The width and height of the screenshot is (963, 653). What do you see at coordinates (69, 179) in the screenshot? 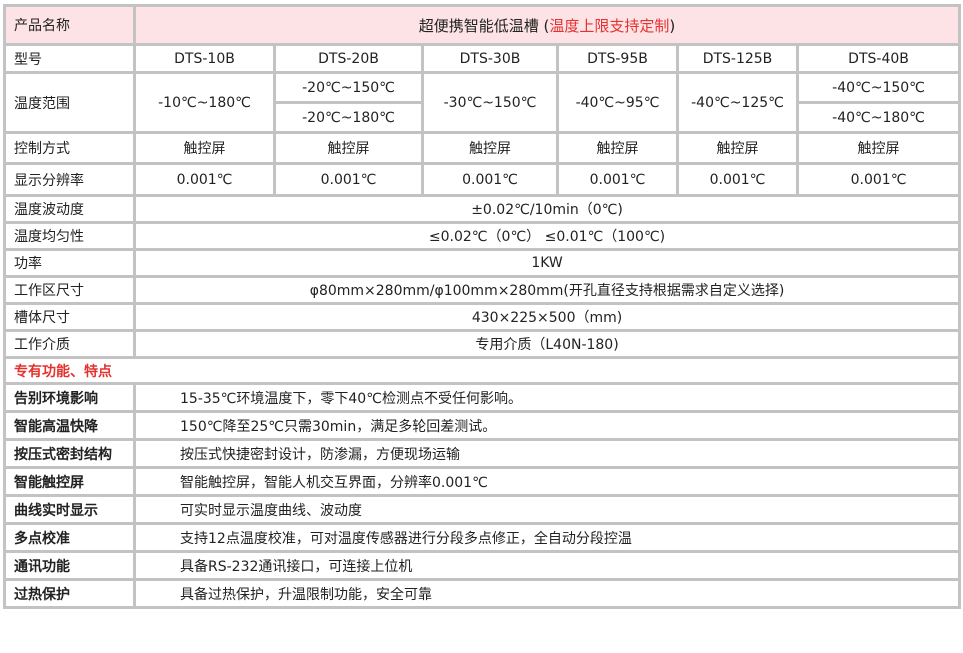
I see `row-label: 显示分辨率` at bounding box center [69, 179].